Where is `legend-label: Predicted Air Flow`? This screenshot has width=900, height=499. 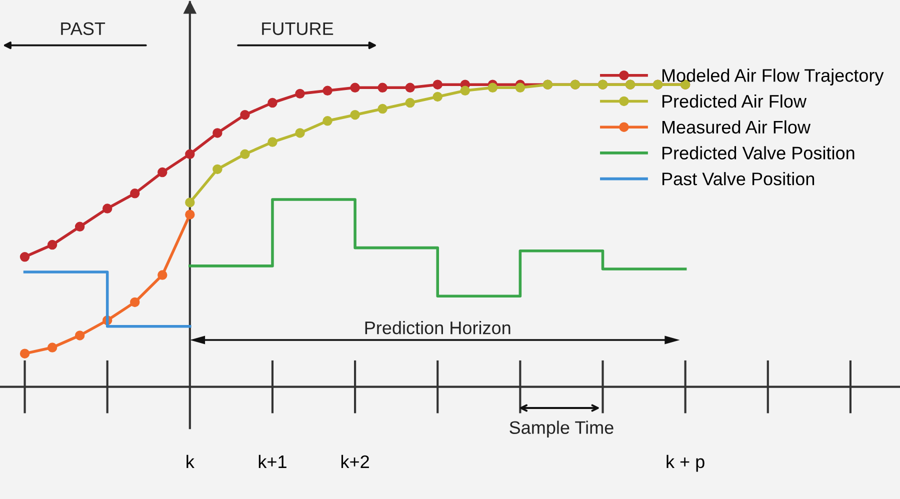 legend-label: Predicted Air Flow is located at coordinates (734, 101).